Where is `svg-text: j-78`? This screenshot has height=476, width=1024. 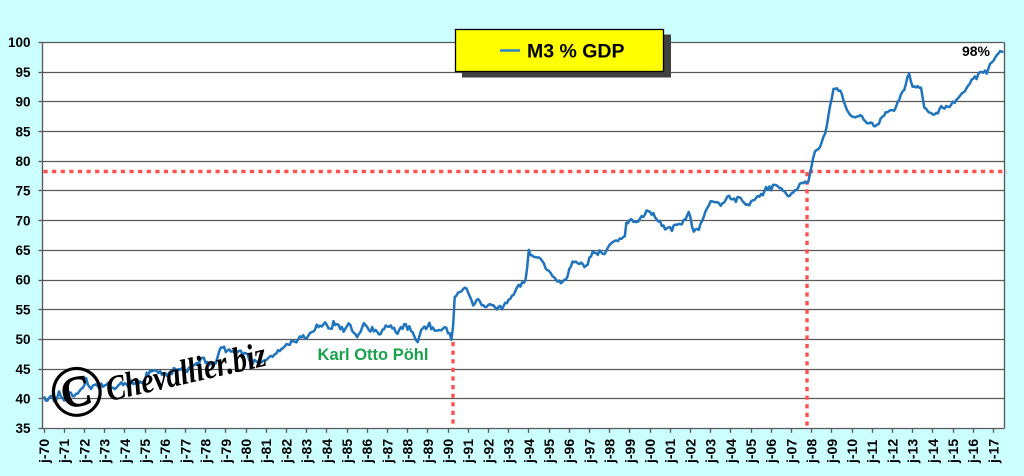 svg-text: j-78 is located at coordinates (206, 451).